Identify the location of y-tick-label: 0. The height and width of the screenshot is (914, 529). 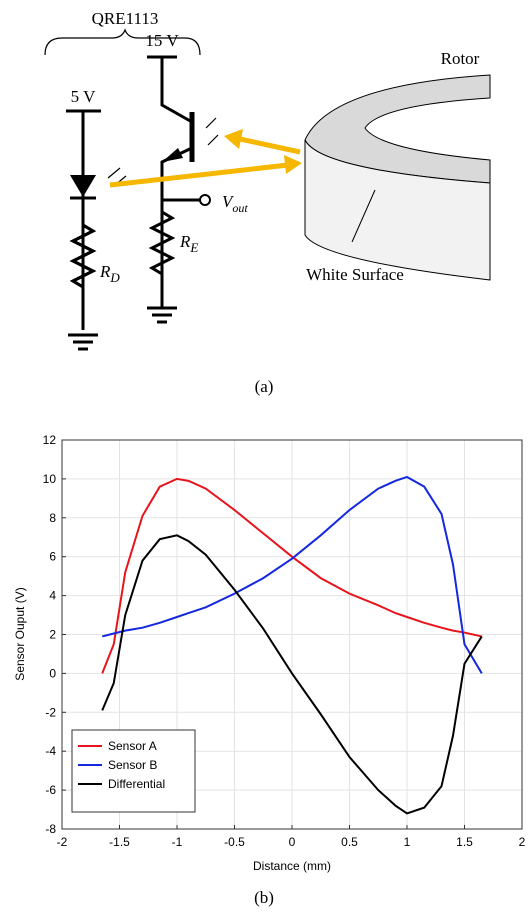
(52, 673).